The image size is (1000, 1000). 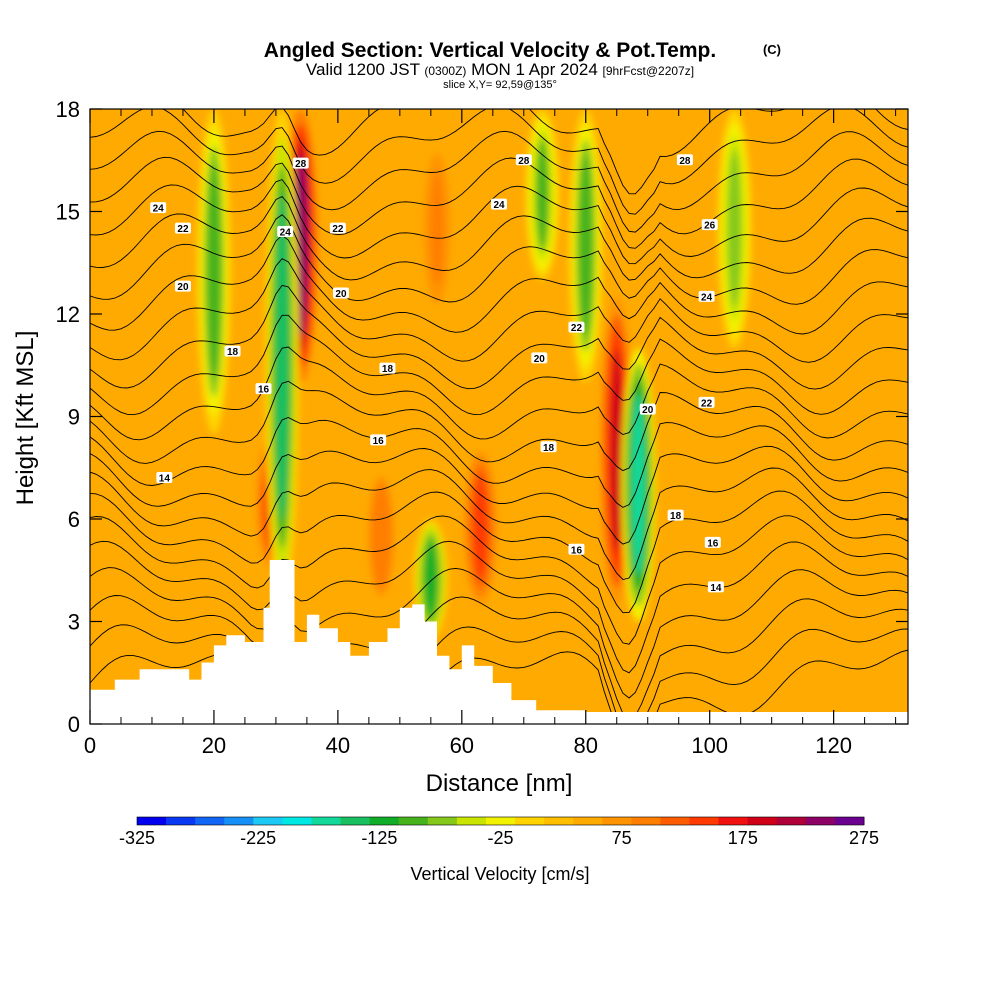 I want to click on contour-label: 18, so click(x=548, y=447).